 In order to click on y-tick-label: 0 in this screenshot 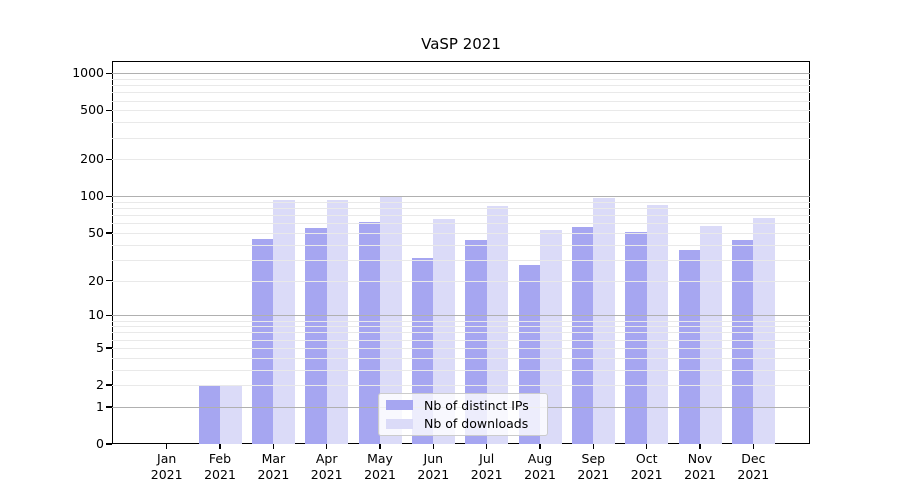, I will do `click(100, 443)`.